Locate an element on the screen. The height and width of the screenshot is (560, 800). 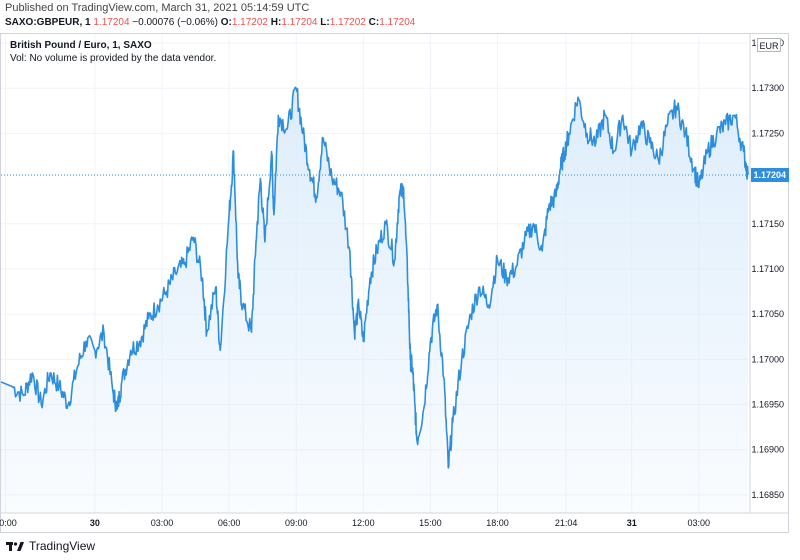
close-label: C: is located at coordinates (374, 22).